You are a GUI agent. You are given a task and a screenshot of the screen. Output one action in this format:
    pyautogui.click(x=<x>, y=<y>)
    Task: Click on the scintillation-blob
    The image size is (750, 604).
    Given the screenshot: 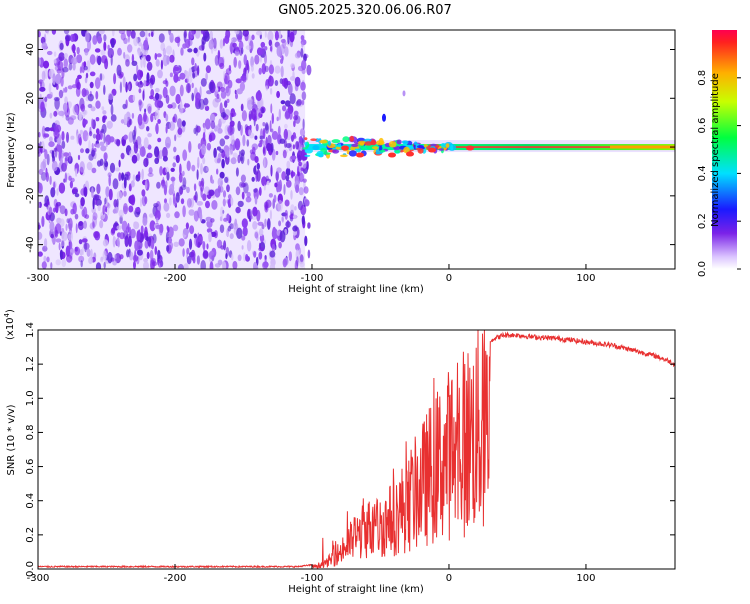 What is the action you would take?
    pyautogui.click(x=441, y=149)
    